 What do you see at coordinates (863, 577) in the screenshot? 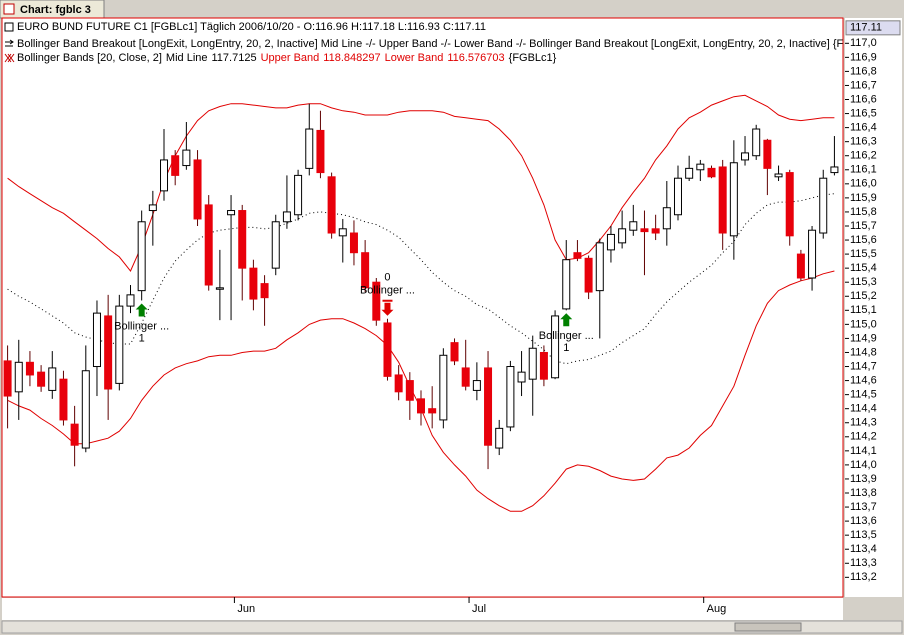
I see `y-tick-label: 113,2` at bounding box center [863, 577].